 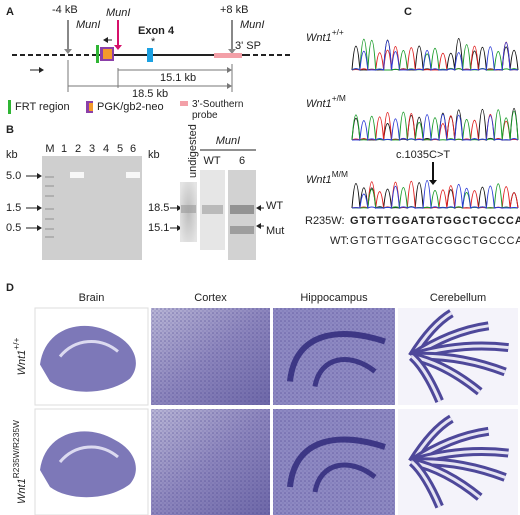 I want to click on lane-label: 3, so click(x=92, y=149).